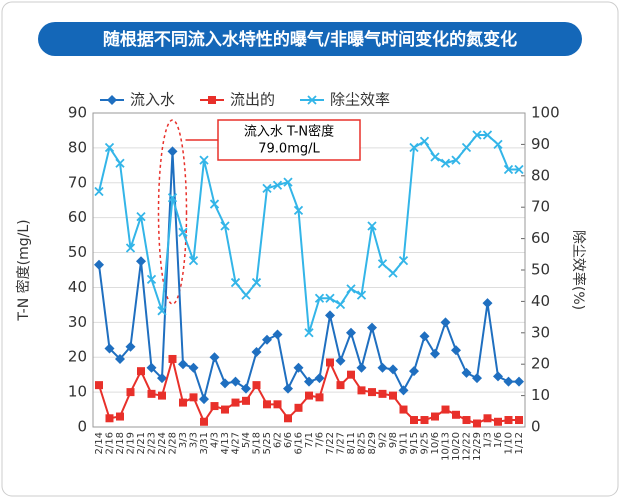 This screenshot has width=620, height=502. I want to click on chart-title: 随根据不同流入水特性的曝气/非曝气时间变化的氮变化, so click(310, 39).